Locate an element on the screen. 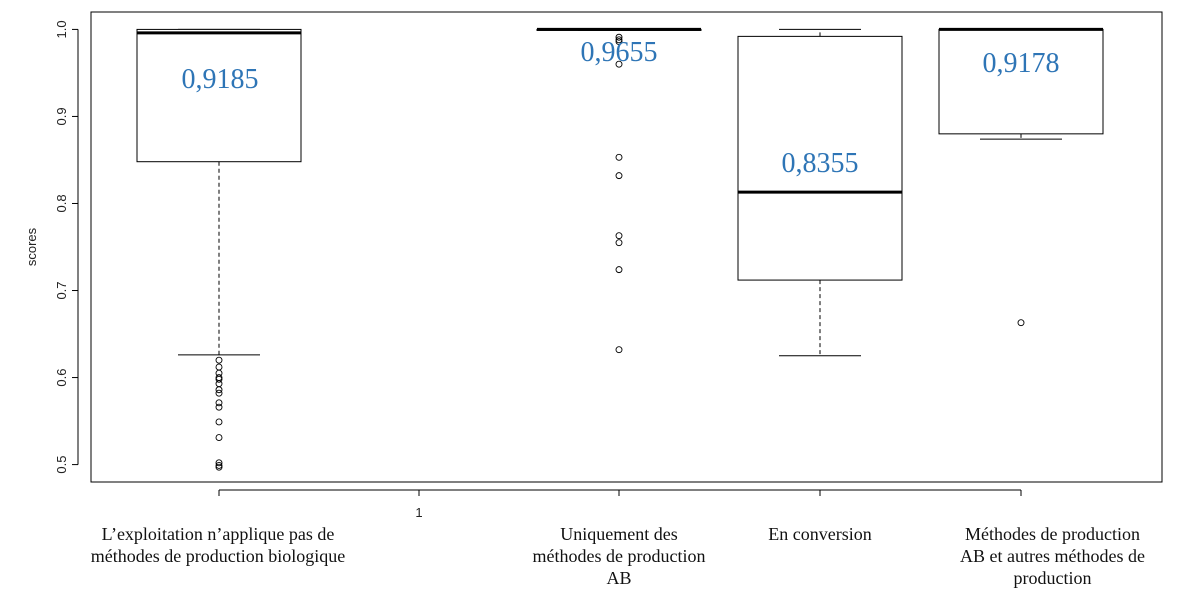 The width and height of the screenshot is (1186, 595). mean-label-0: 0,9185 is located at coordinates (220, 79).